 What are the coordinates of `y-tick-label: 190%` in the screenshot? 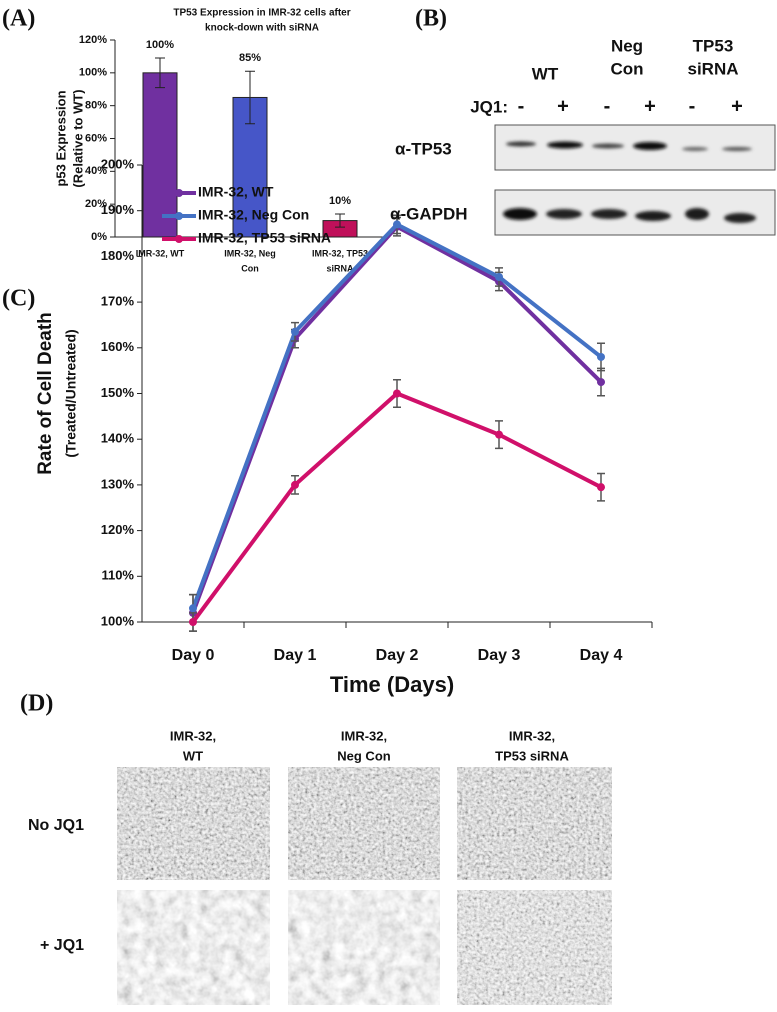 It's located at (118, 209).